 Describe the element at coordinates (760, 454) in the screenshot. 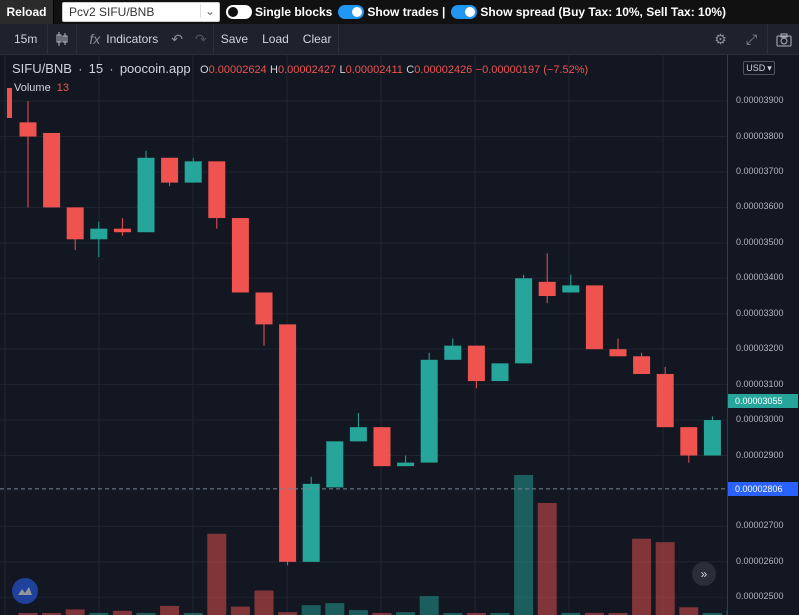

I see `price-tick-label: 0.00002900` at that location.